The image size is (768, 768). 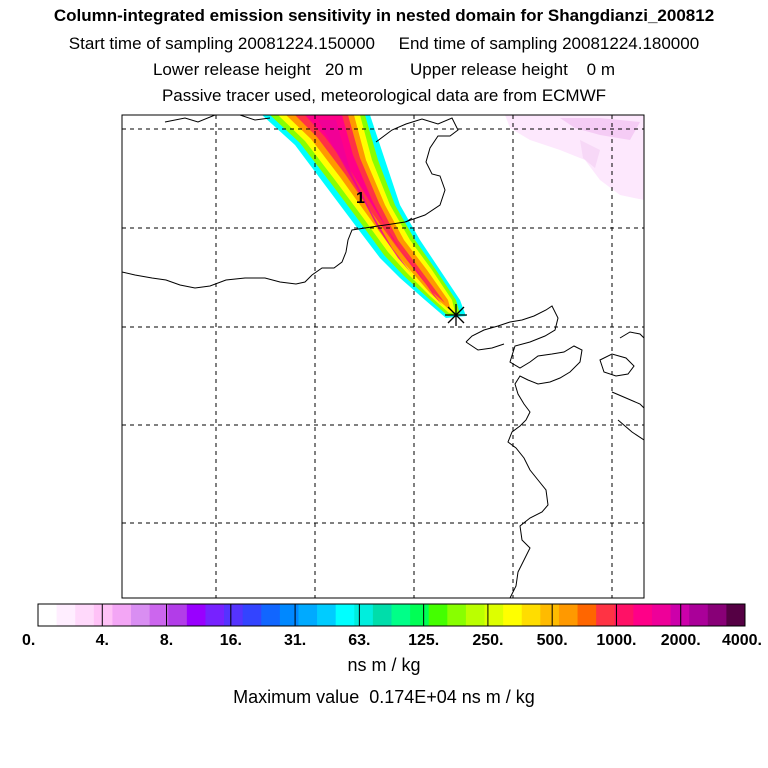 I want to click on plume-label: 1, so click(x=360, y=198).